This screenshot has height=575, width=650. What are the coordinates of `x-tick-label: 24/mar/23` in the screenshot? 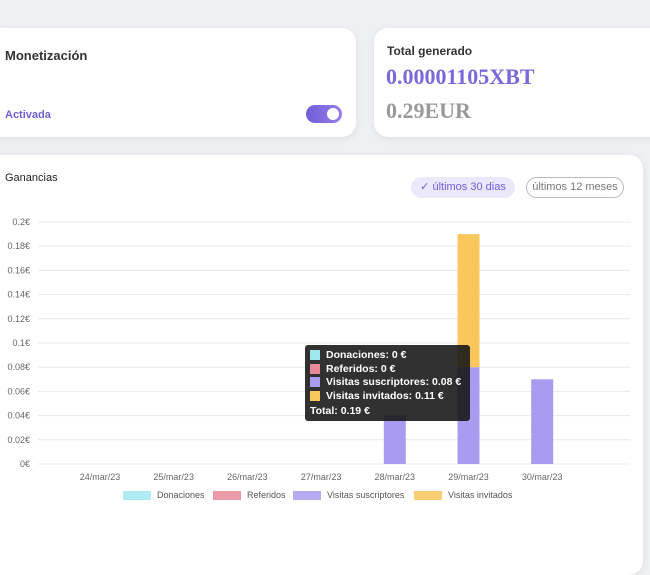 It's located at (100, 477).